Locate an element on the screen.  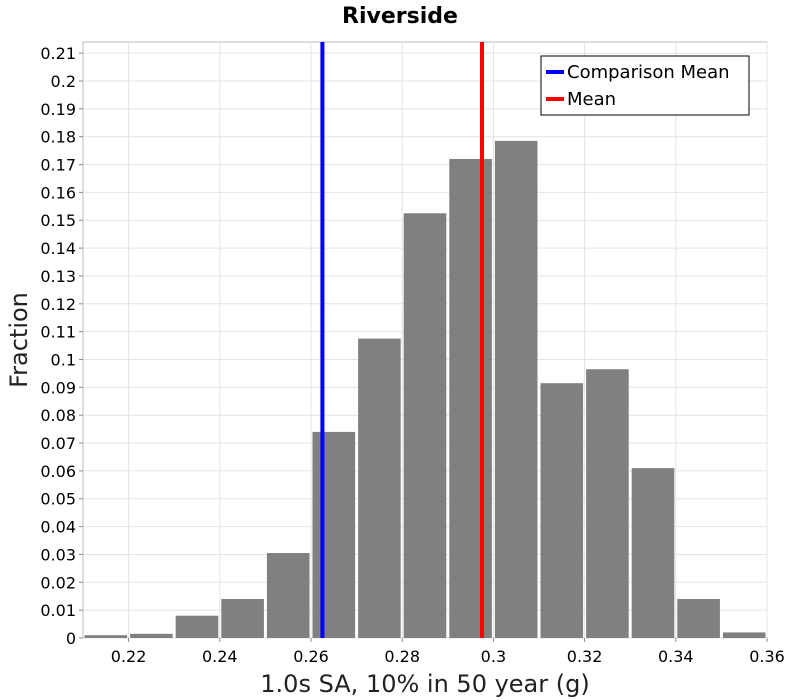
y-tick-label: 0.13 is located at coordinates (58, 276).